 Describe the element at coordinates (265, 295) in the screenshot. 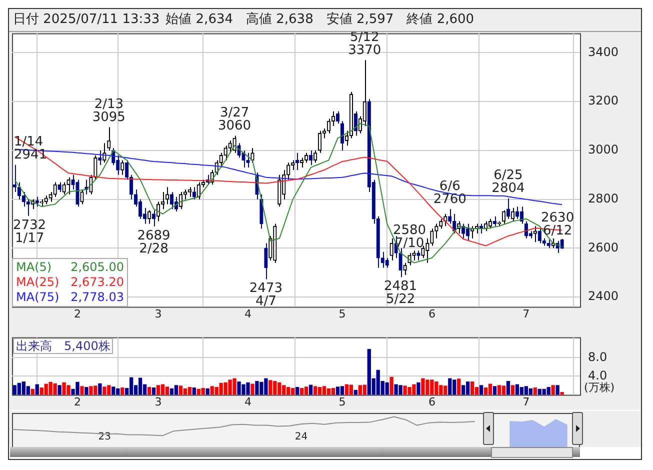

I see `annotation: 2473 4/7` at that location.